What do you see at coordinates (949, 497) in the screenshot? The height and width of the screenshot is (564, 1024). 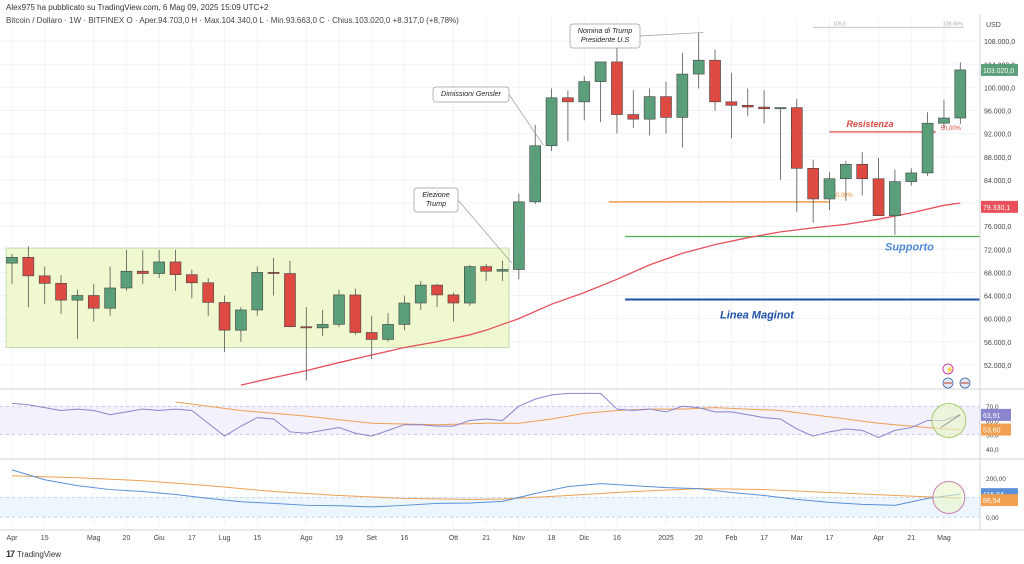 I see `macd-highlight-circle` at bounding box center [949, 497].